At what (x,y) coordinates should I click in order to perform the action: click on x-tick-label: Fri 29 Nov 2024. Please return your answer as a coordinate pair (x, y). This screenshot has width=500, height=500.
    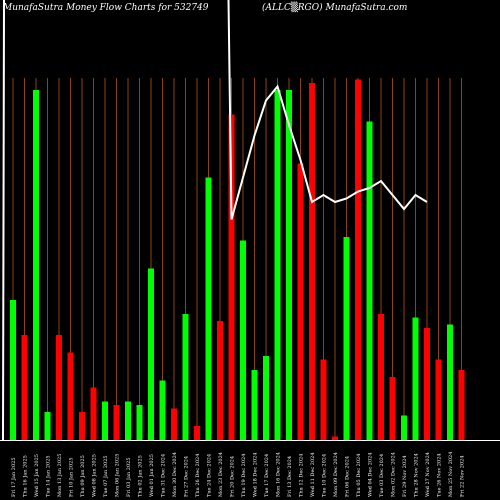
    Looking at the image, I should click on (405, 476).